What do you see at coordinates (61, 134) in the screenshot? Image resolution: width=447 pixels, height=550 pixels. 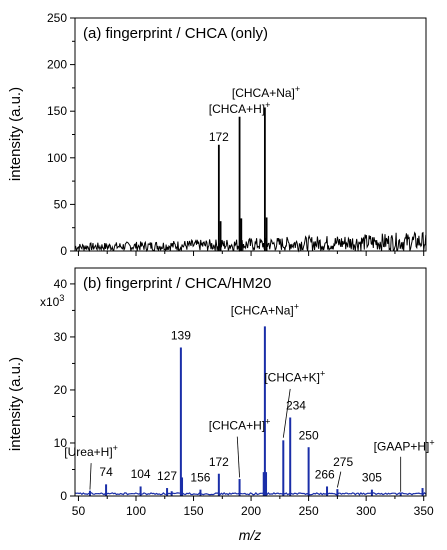 I see `panel-a-y-ticks: 0 50 100 150 200 250` at bounding box center [61, 134].